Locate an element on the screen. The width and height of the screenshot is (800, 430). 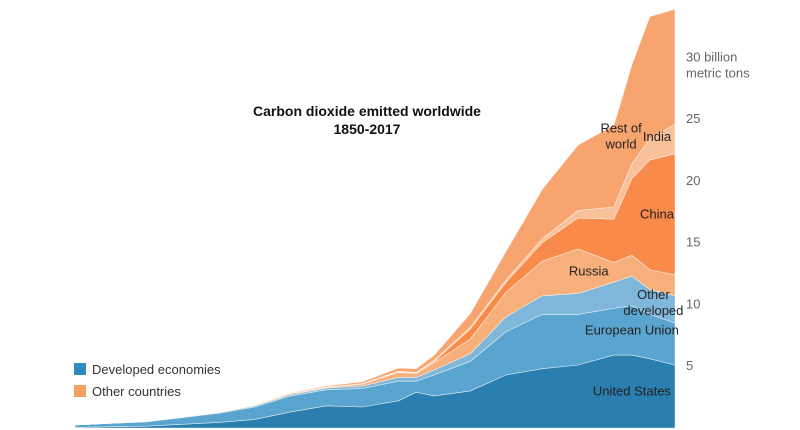
legend: Developed economies Other countries is located at coordinates (147, 380).